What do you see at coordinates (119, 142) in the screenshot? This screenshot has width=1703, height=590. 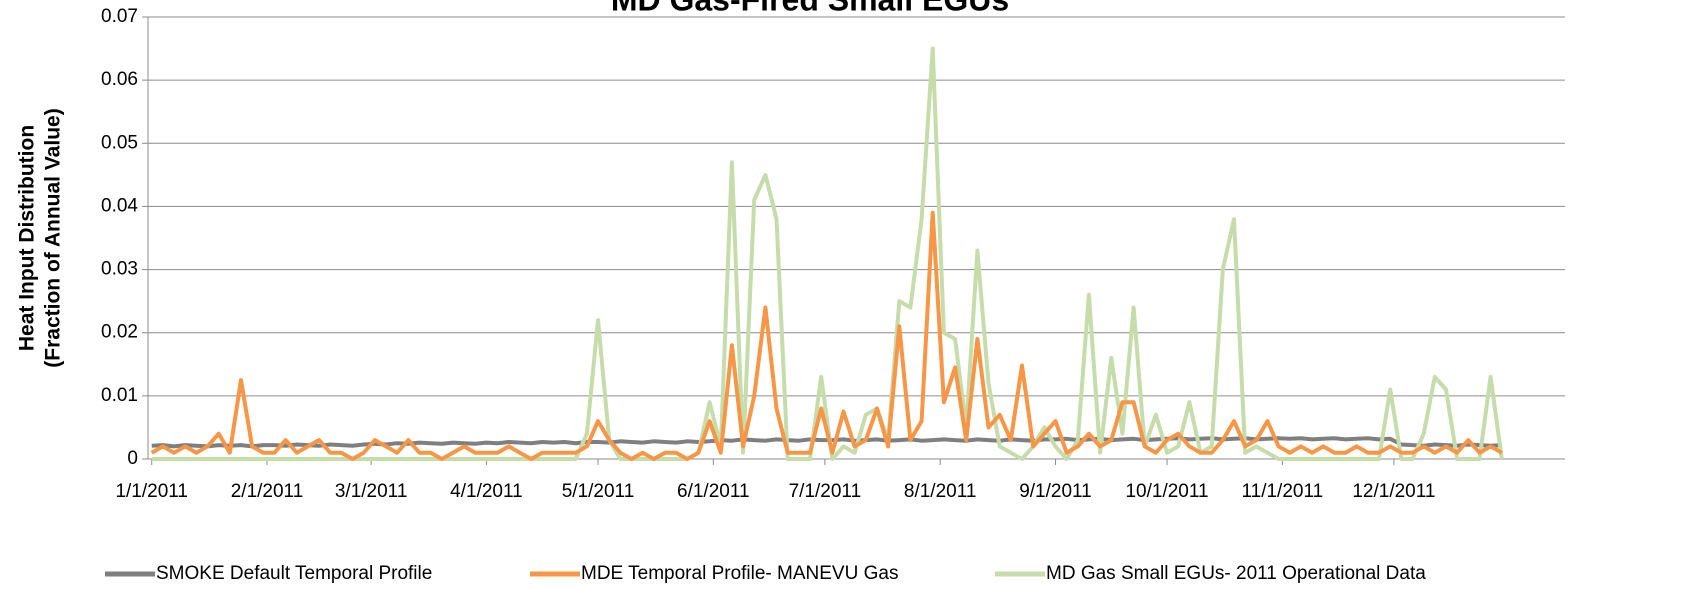 I see `y-tick-label: 0.05` at bounding box center [119, 142].